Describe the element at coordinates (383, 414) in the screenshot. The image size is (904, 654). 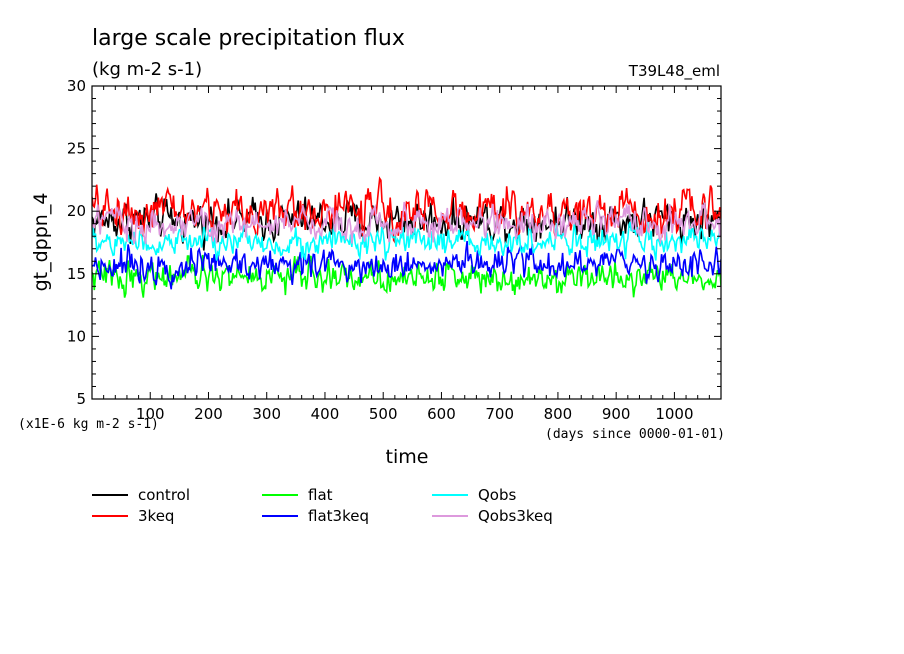
I see `x-tick-label: 500` at that location.